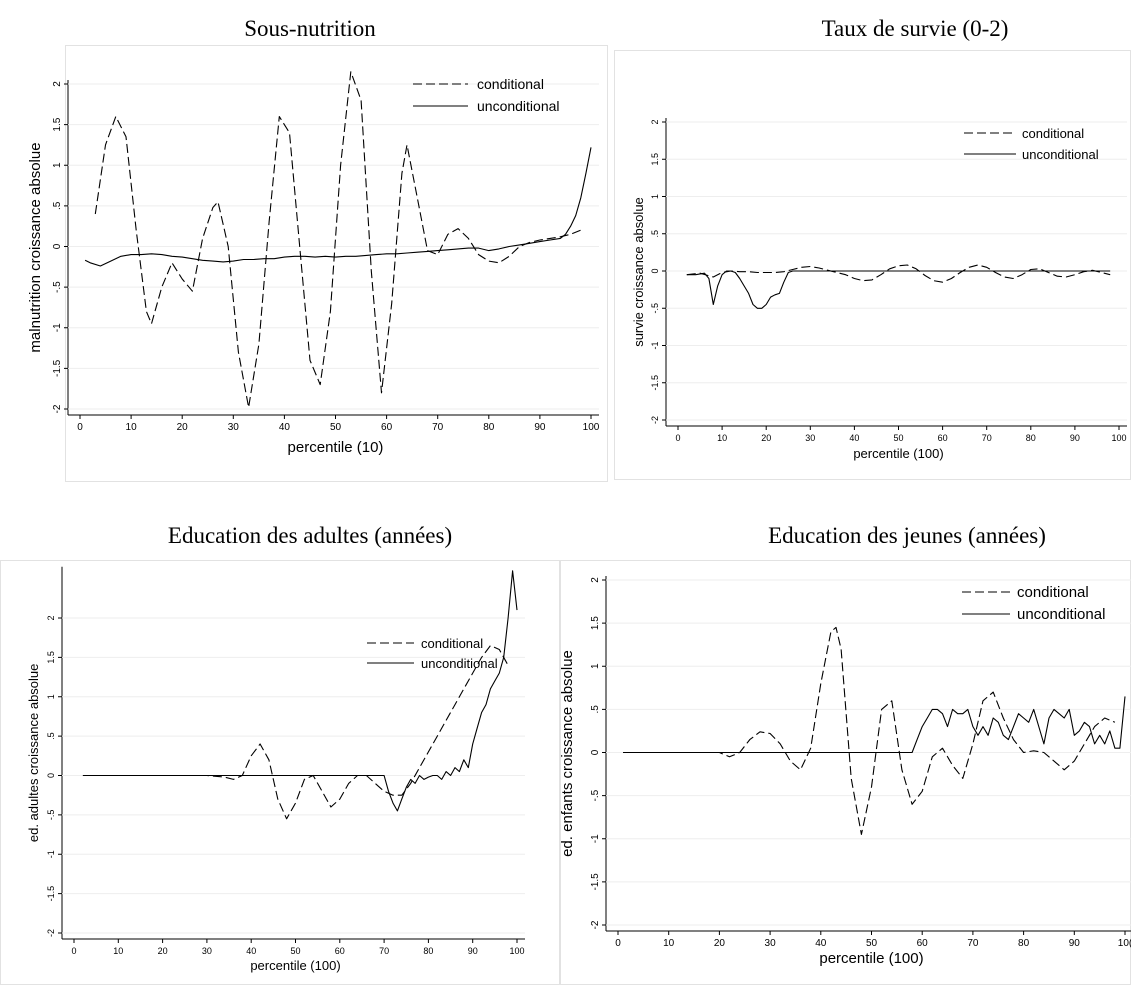 The image size is (1131, 985). Describe the element at coordinates (1060, 154) in the screenshot. I see `chart-2-legend-unconditional-label: unconditional` at that location.